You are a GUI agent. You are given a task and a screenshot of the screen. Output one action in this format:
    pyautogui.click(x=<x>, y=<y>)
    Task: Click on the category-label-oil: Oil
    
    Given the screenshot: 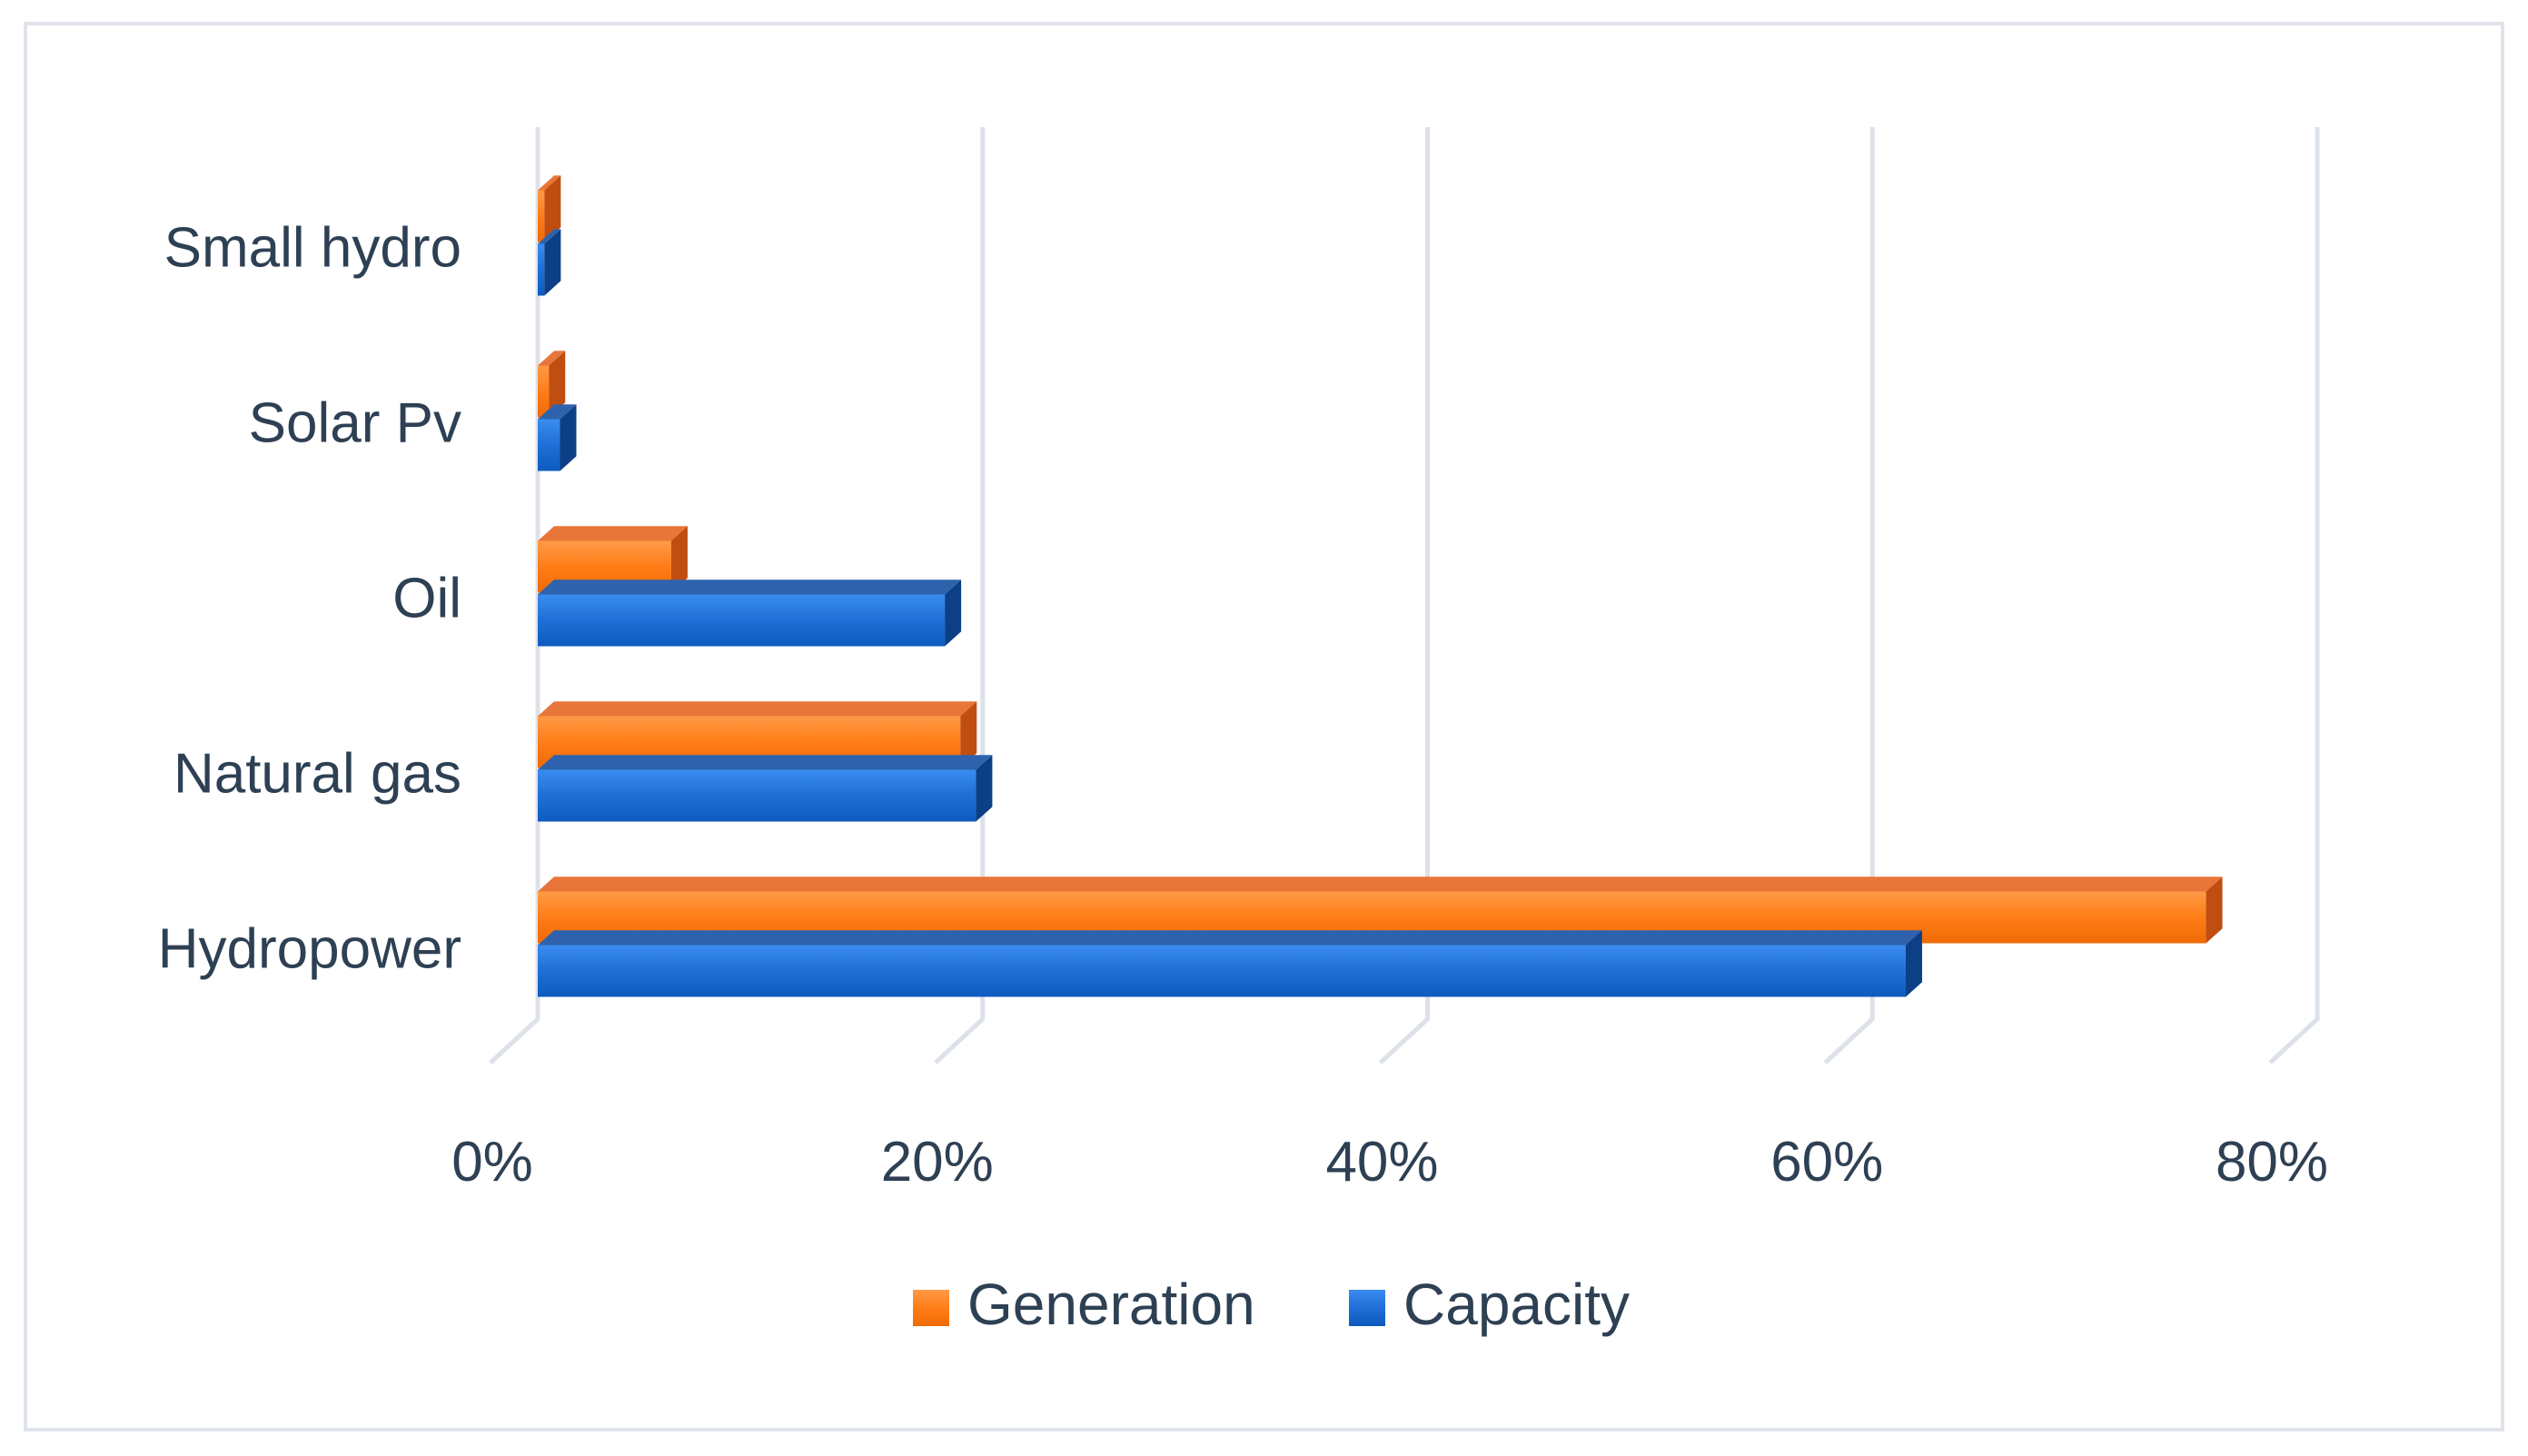 What is the action you would take?
    pyautogui.click(x=426, y=599)
    